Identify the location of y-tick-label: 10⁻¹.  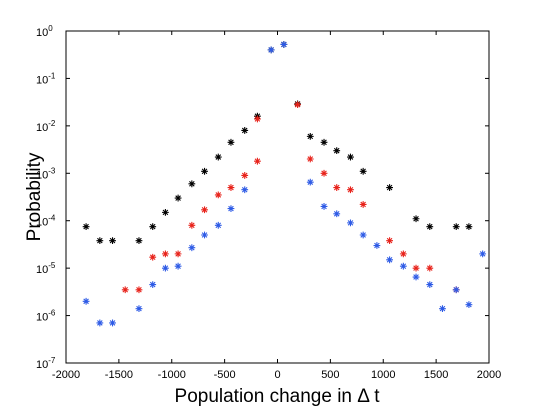
(46, 78).